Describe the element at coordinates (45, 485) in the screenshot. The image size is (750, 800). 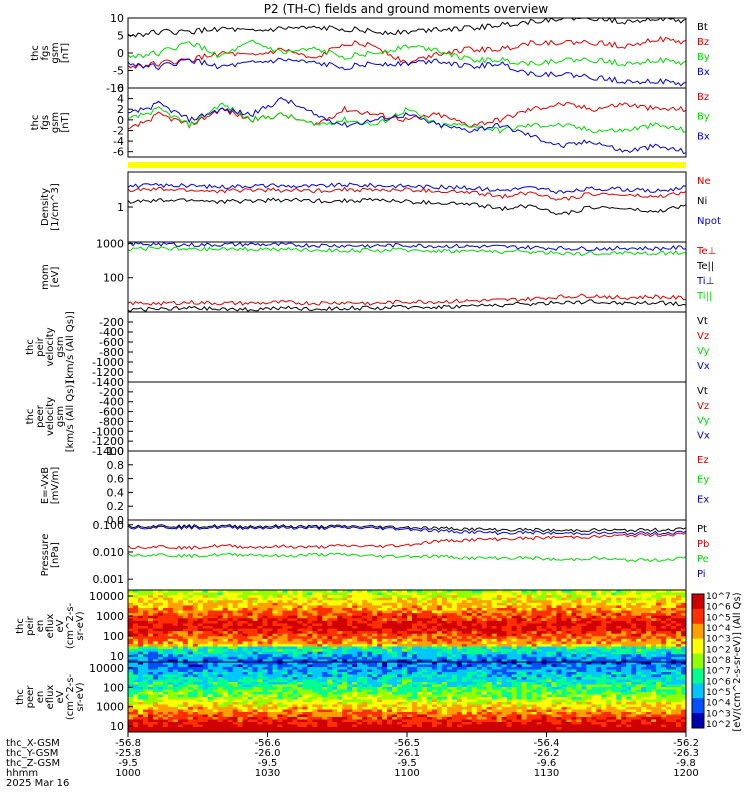
I see `y-axis-title: E=-VxB` at that location.